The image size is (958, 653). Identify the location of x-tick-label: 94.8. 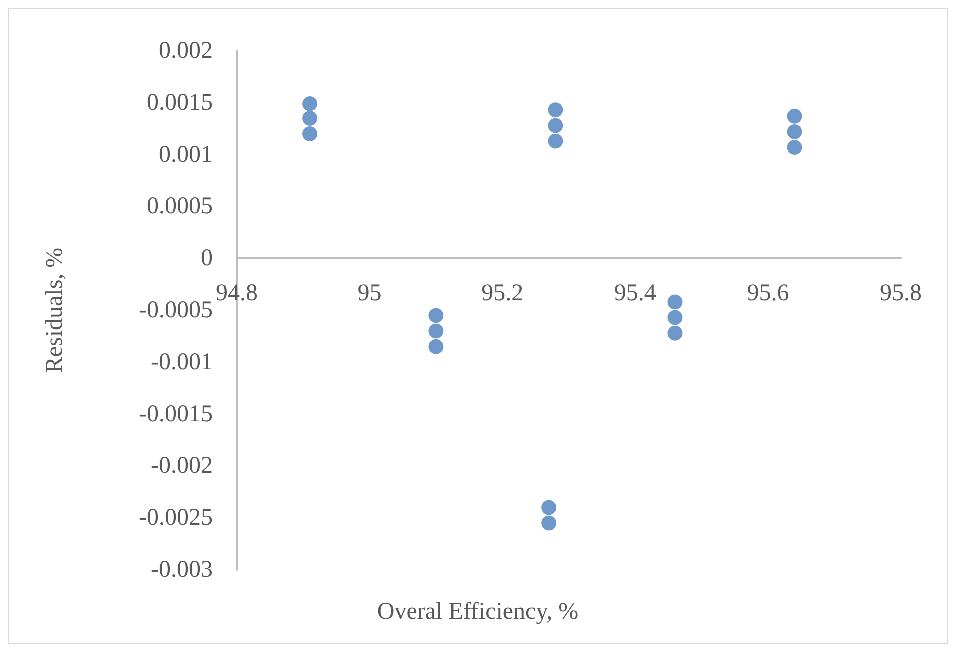
(237, 293).